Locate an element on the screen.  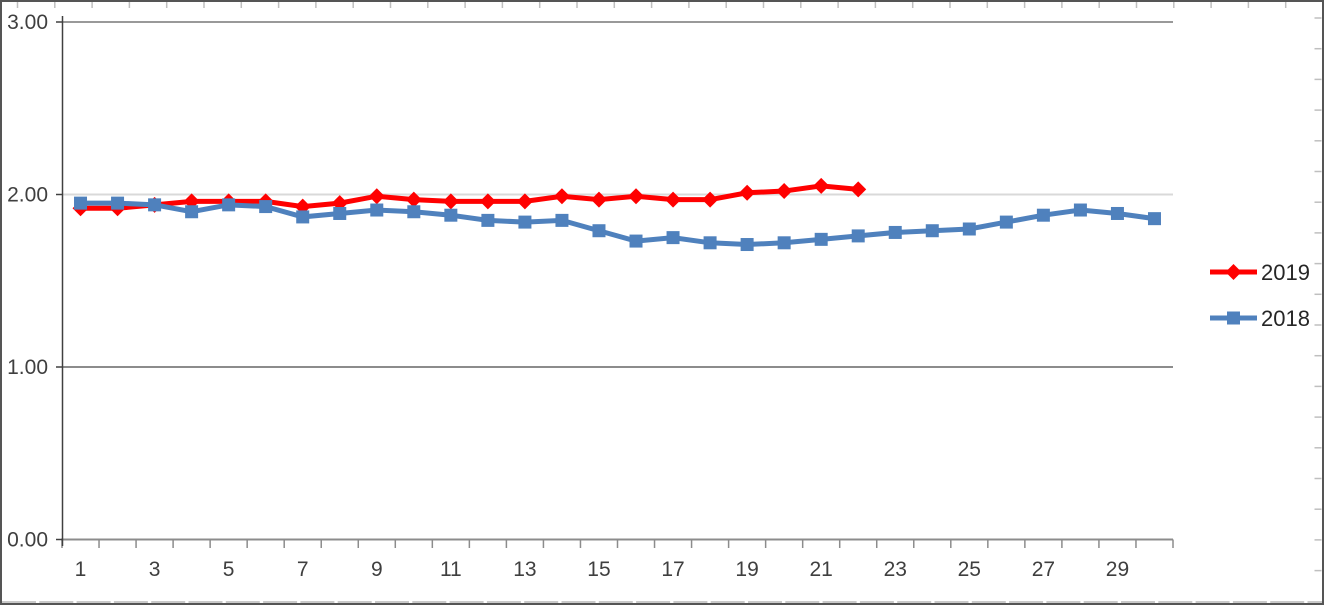
series-2019 is located at coordinates (469, 197).